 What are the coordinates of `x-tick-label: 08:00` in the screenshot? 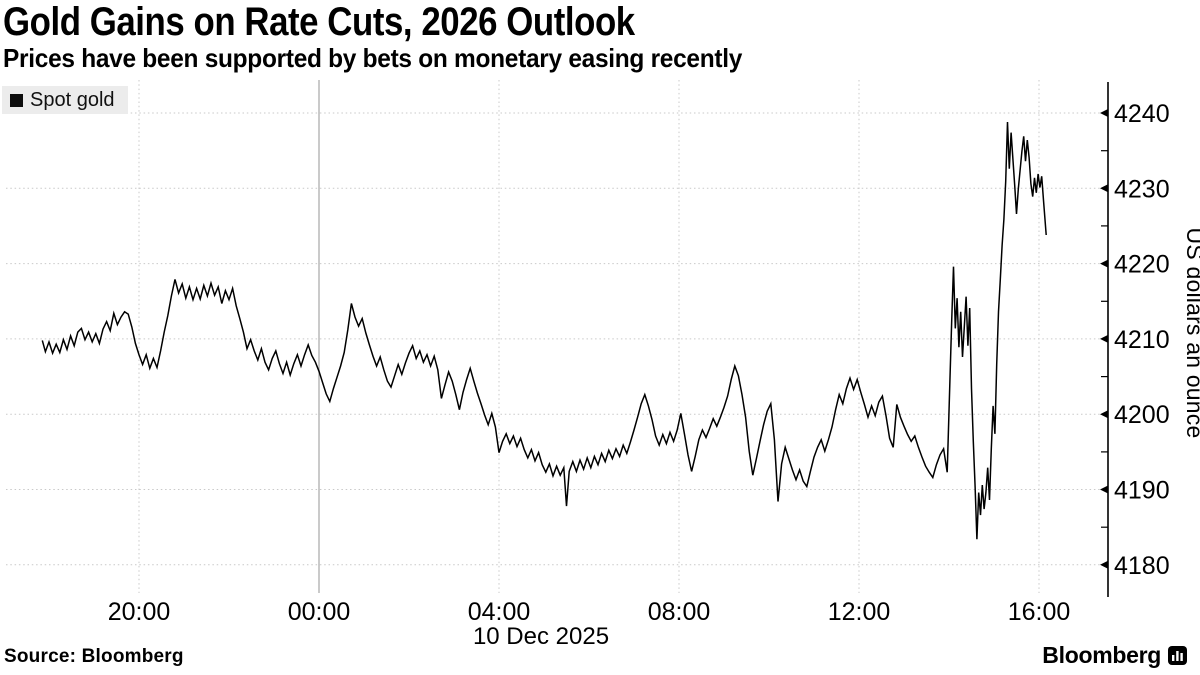 It's located at (679, 612).